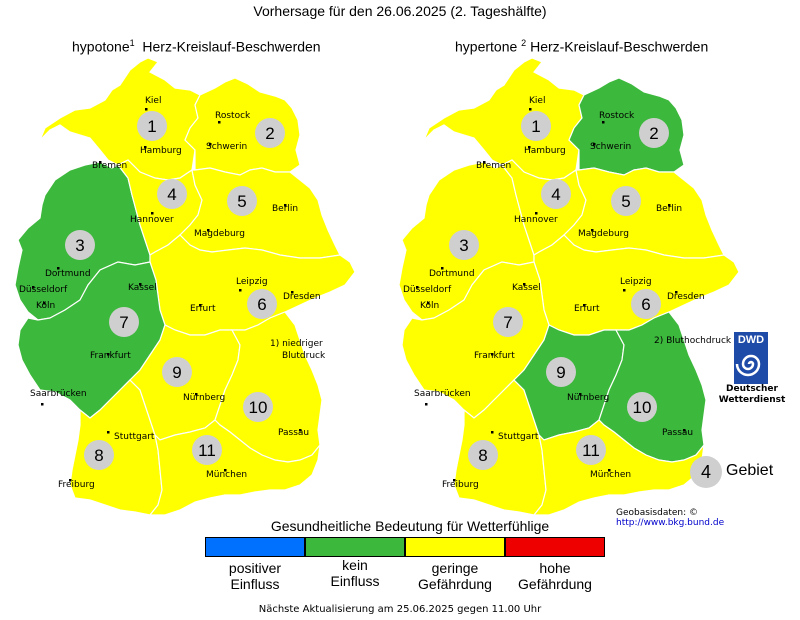 This screenshot has height=620, width=800. I want to click on city-label: Passau, so click(293, 433).